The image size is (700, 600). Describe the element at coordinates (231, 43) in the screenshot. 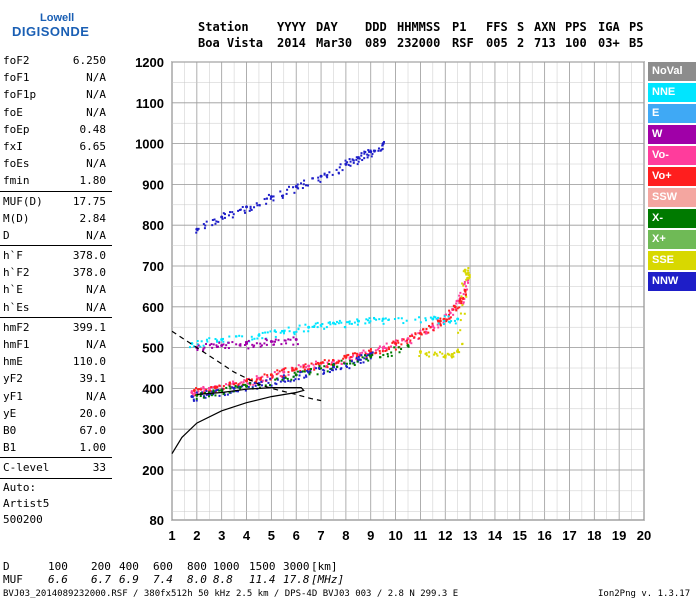

I see `header-row2-cell: Boa Vista` at that location.